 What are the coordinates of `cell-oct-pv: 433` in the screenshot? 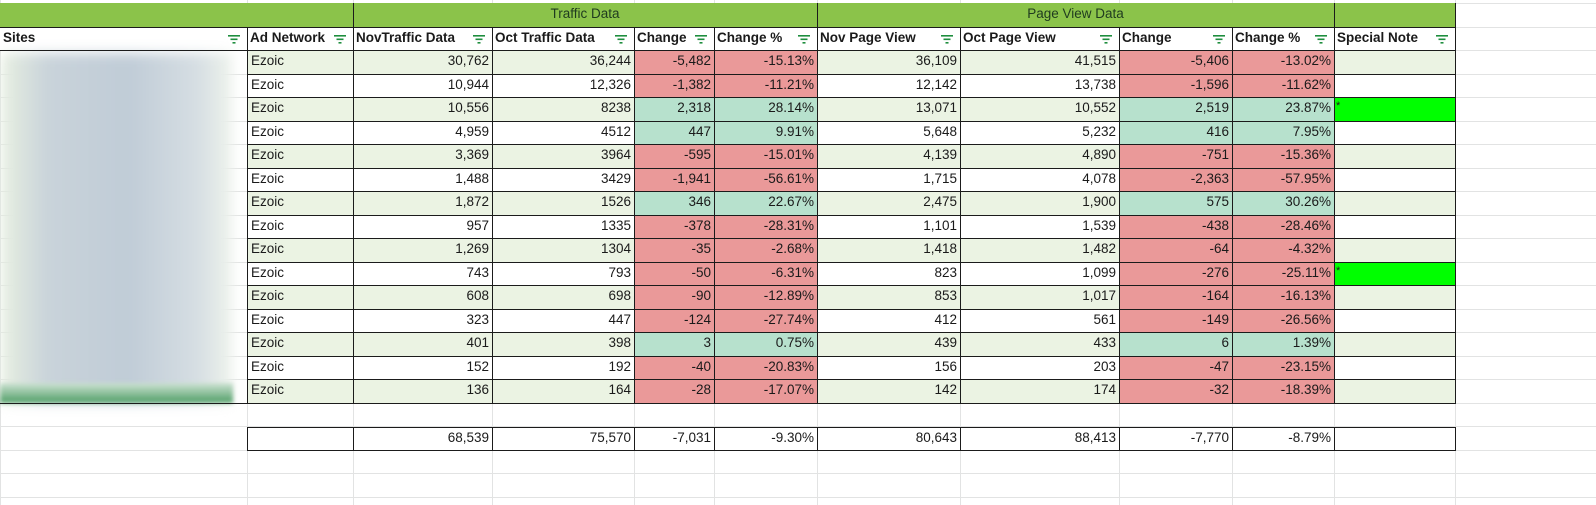 It's located at (1039, 344).